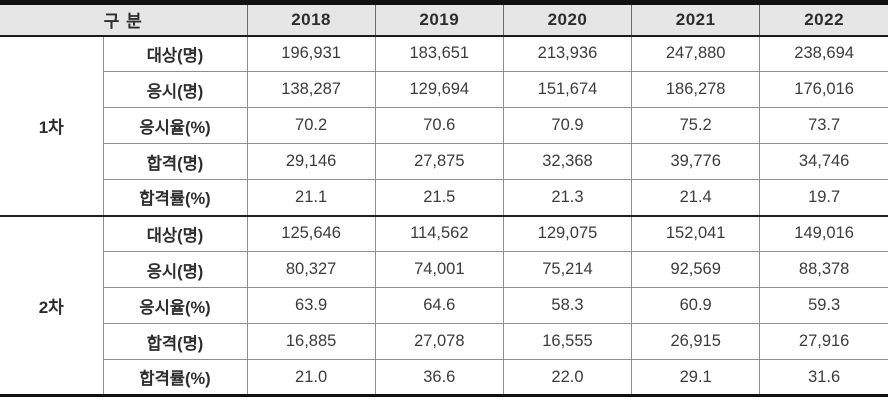 This screenshot has width=888, height=409. Describe the element at coordinates (823, 305) in the screenshot. I see `data-cell: 59.3` at that location.